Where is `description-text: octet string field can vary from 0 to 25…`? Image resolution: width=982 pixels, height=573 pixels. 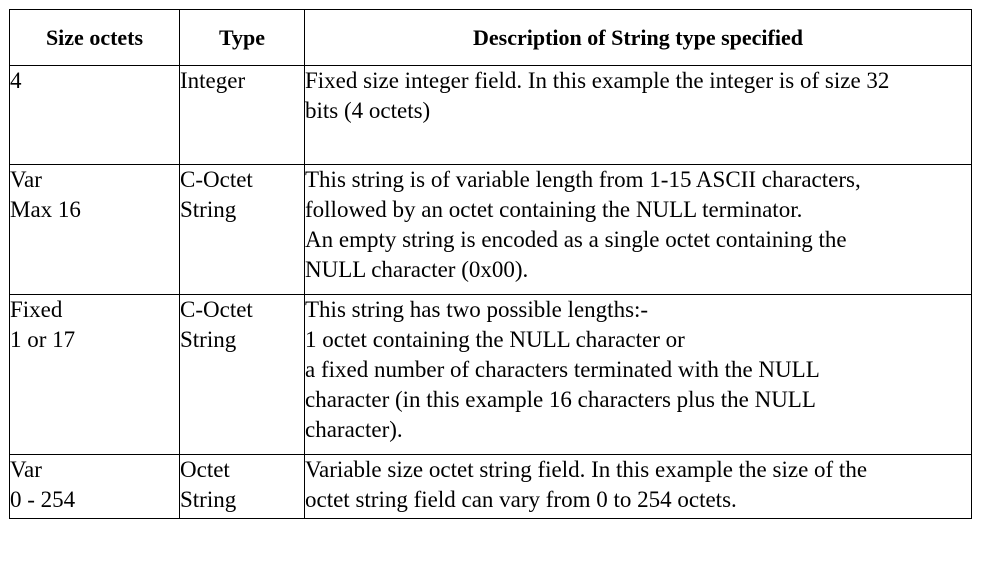 description-text: octet string field can vary from 0 to 25… is located at coordinates (521, 499).